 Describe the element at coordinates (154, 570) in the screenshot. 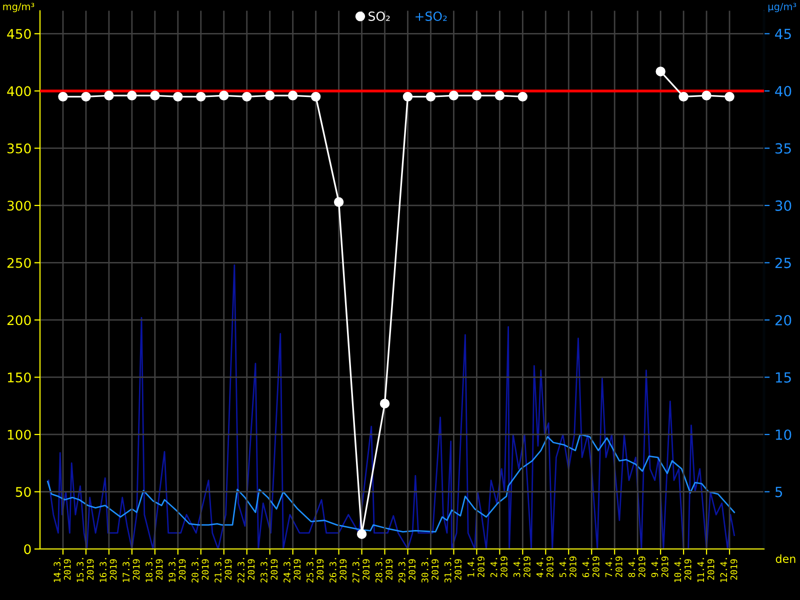

I see `x-tick-label: 18.3. 2019` at that location.